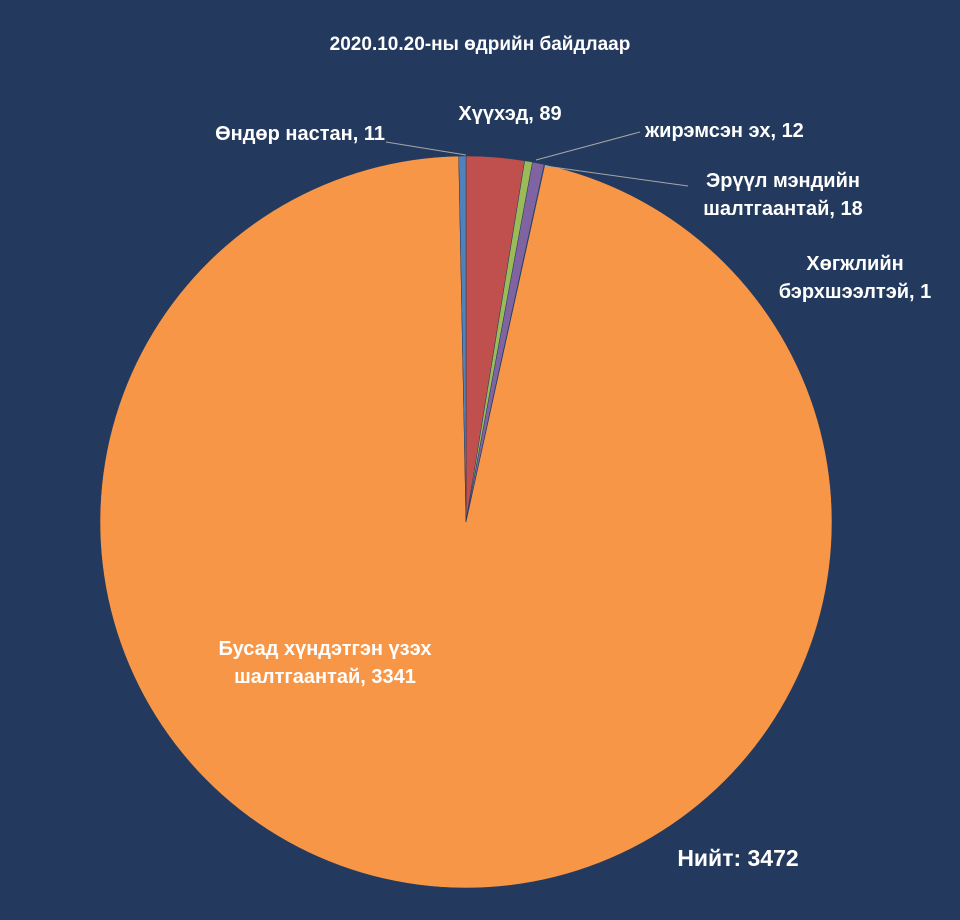  What do you see at coordinates (300, 134) in the screenshot?
I see `data-label: Өндөр настан, 11` at bounding box center [300, 134].